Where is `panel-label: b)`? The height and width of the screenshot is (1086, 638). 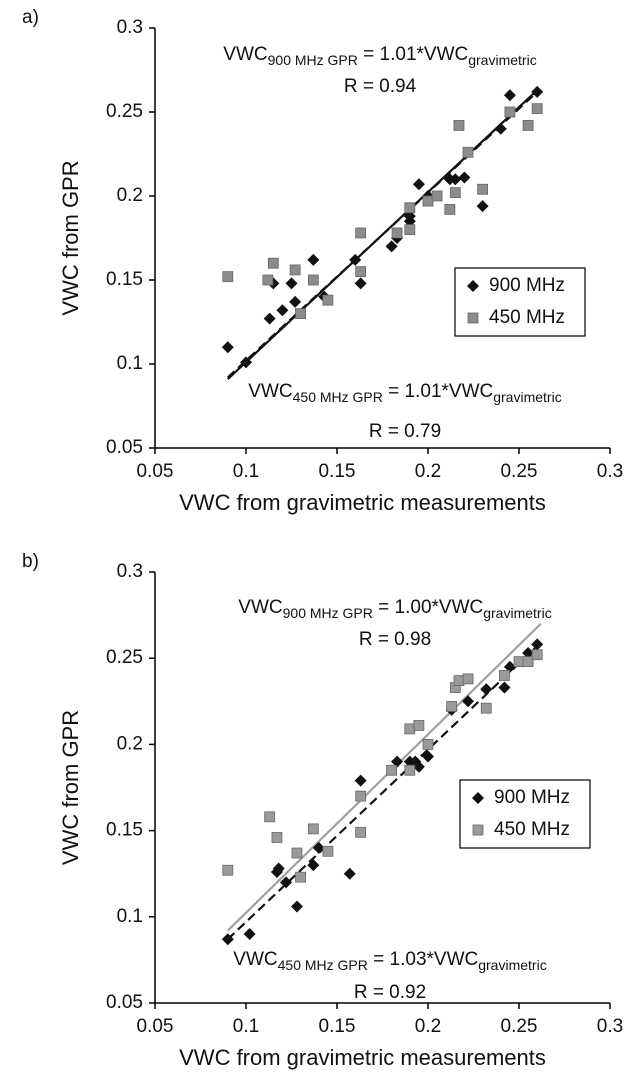
panel-label: b) is located at coordinates (30, 561).